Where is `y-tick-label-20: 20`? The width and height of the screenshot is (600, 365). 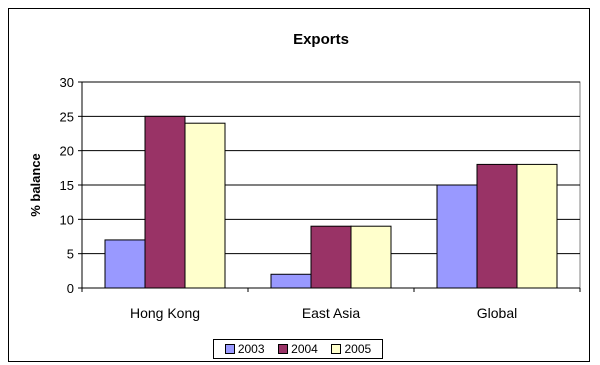
y-tick-label-20: 20 is located at coordinates (67, 151).